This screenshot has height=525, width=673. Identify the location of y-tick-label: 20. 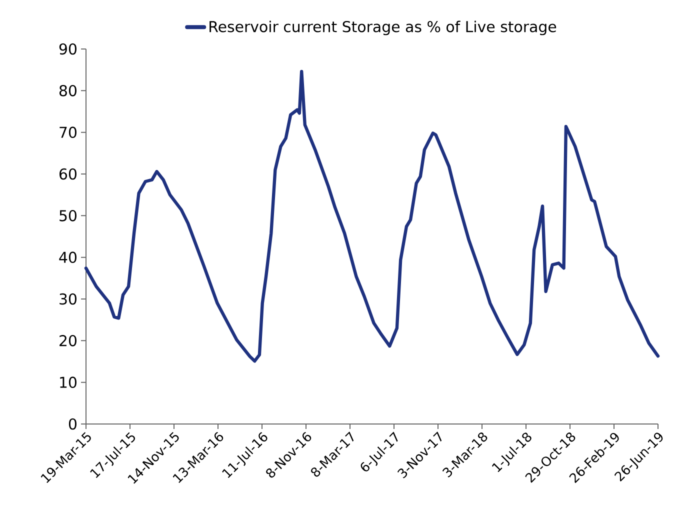
(68, 340).